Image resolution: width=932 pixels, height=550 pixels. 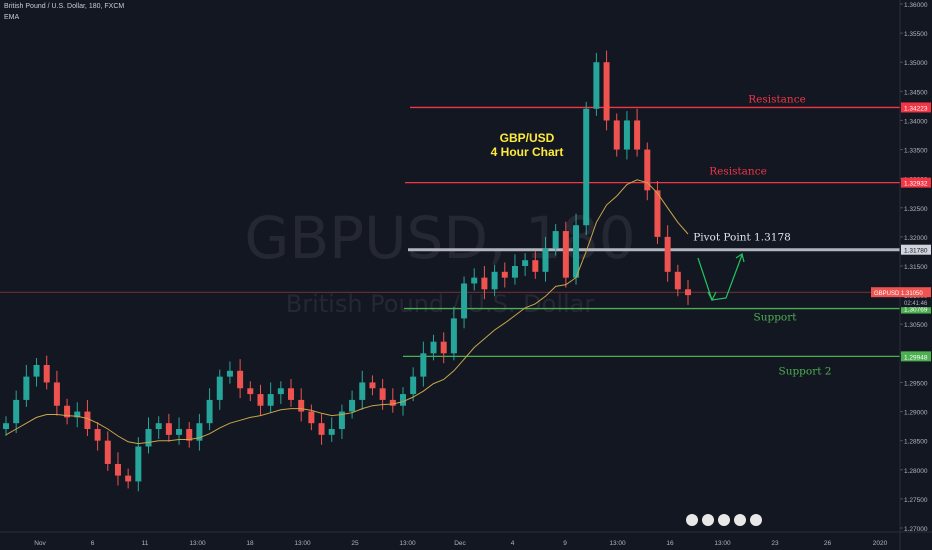 I want to click on y-tick-label: 1.35500, so click(x=916, y=34).